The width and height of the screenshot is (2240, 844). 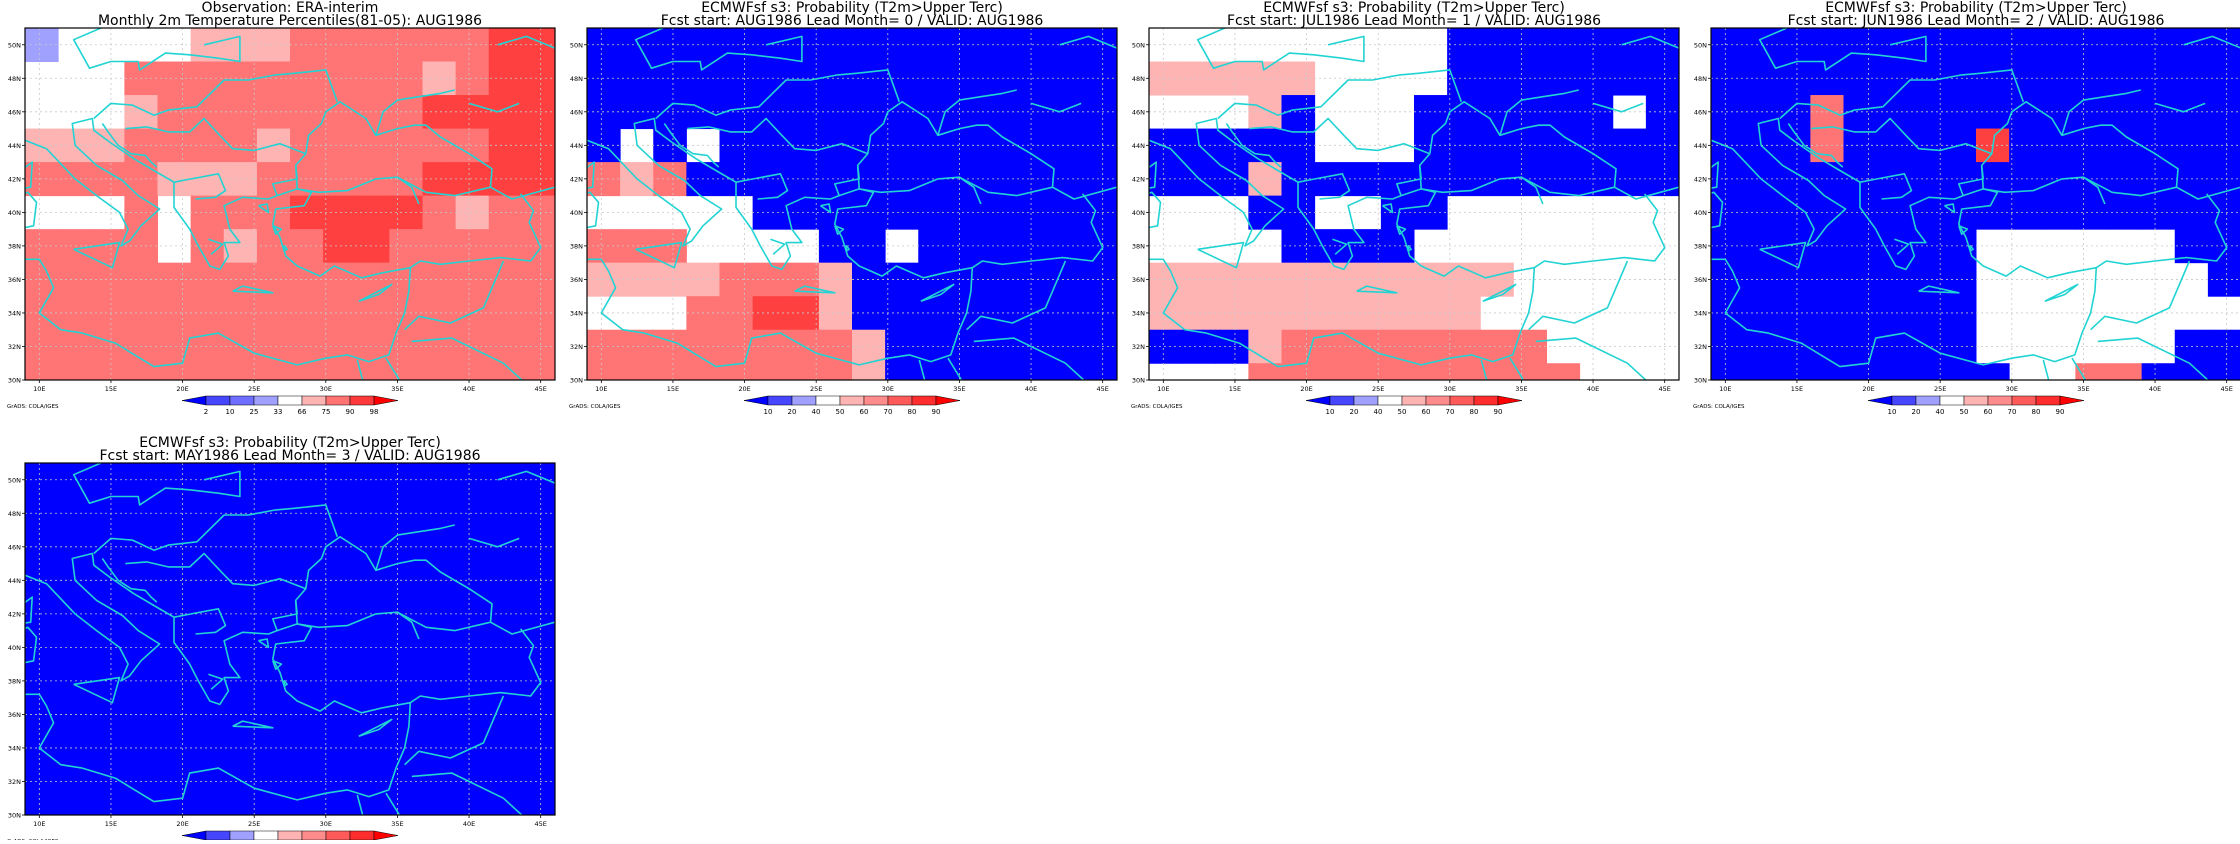 What do you see at coordinates (374, 412) in the screenshot?
I see `colorbar-tick-label: 98` at bounding box center [374, 412].